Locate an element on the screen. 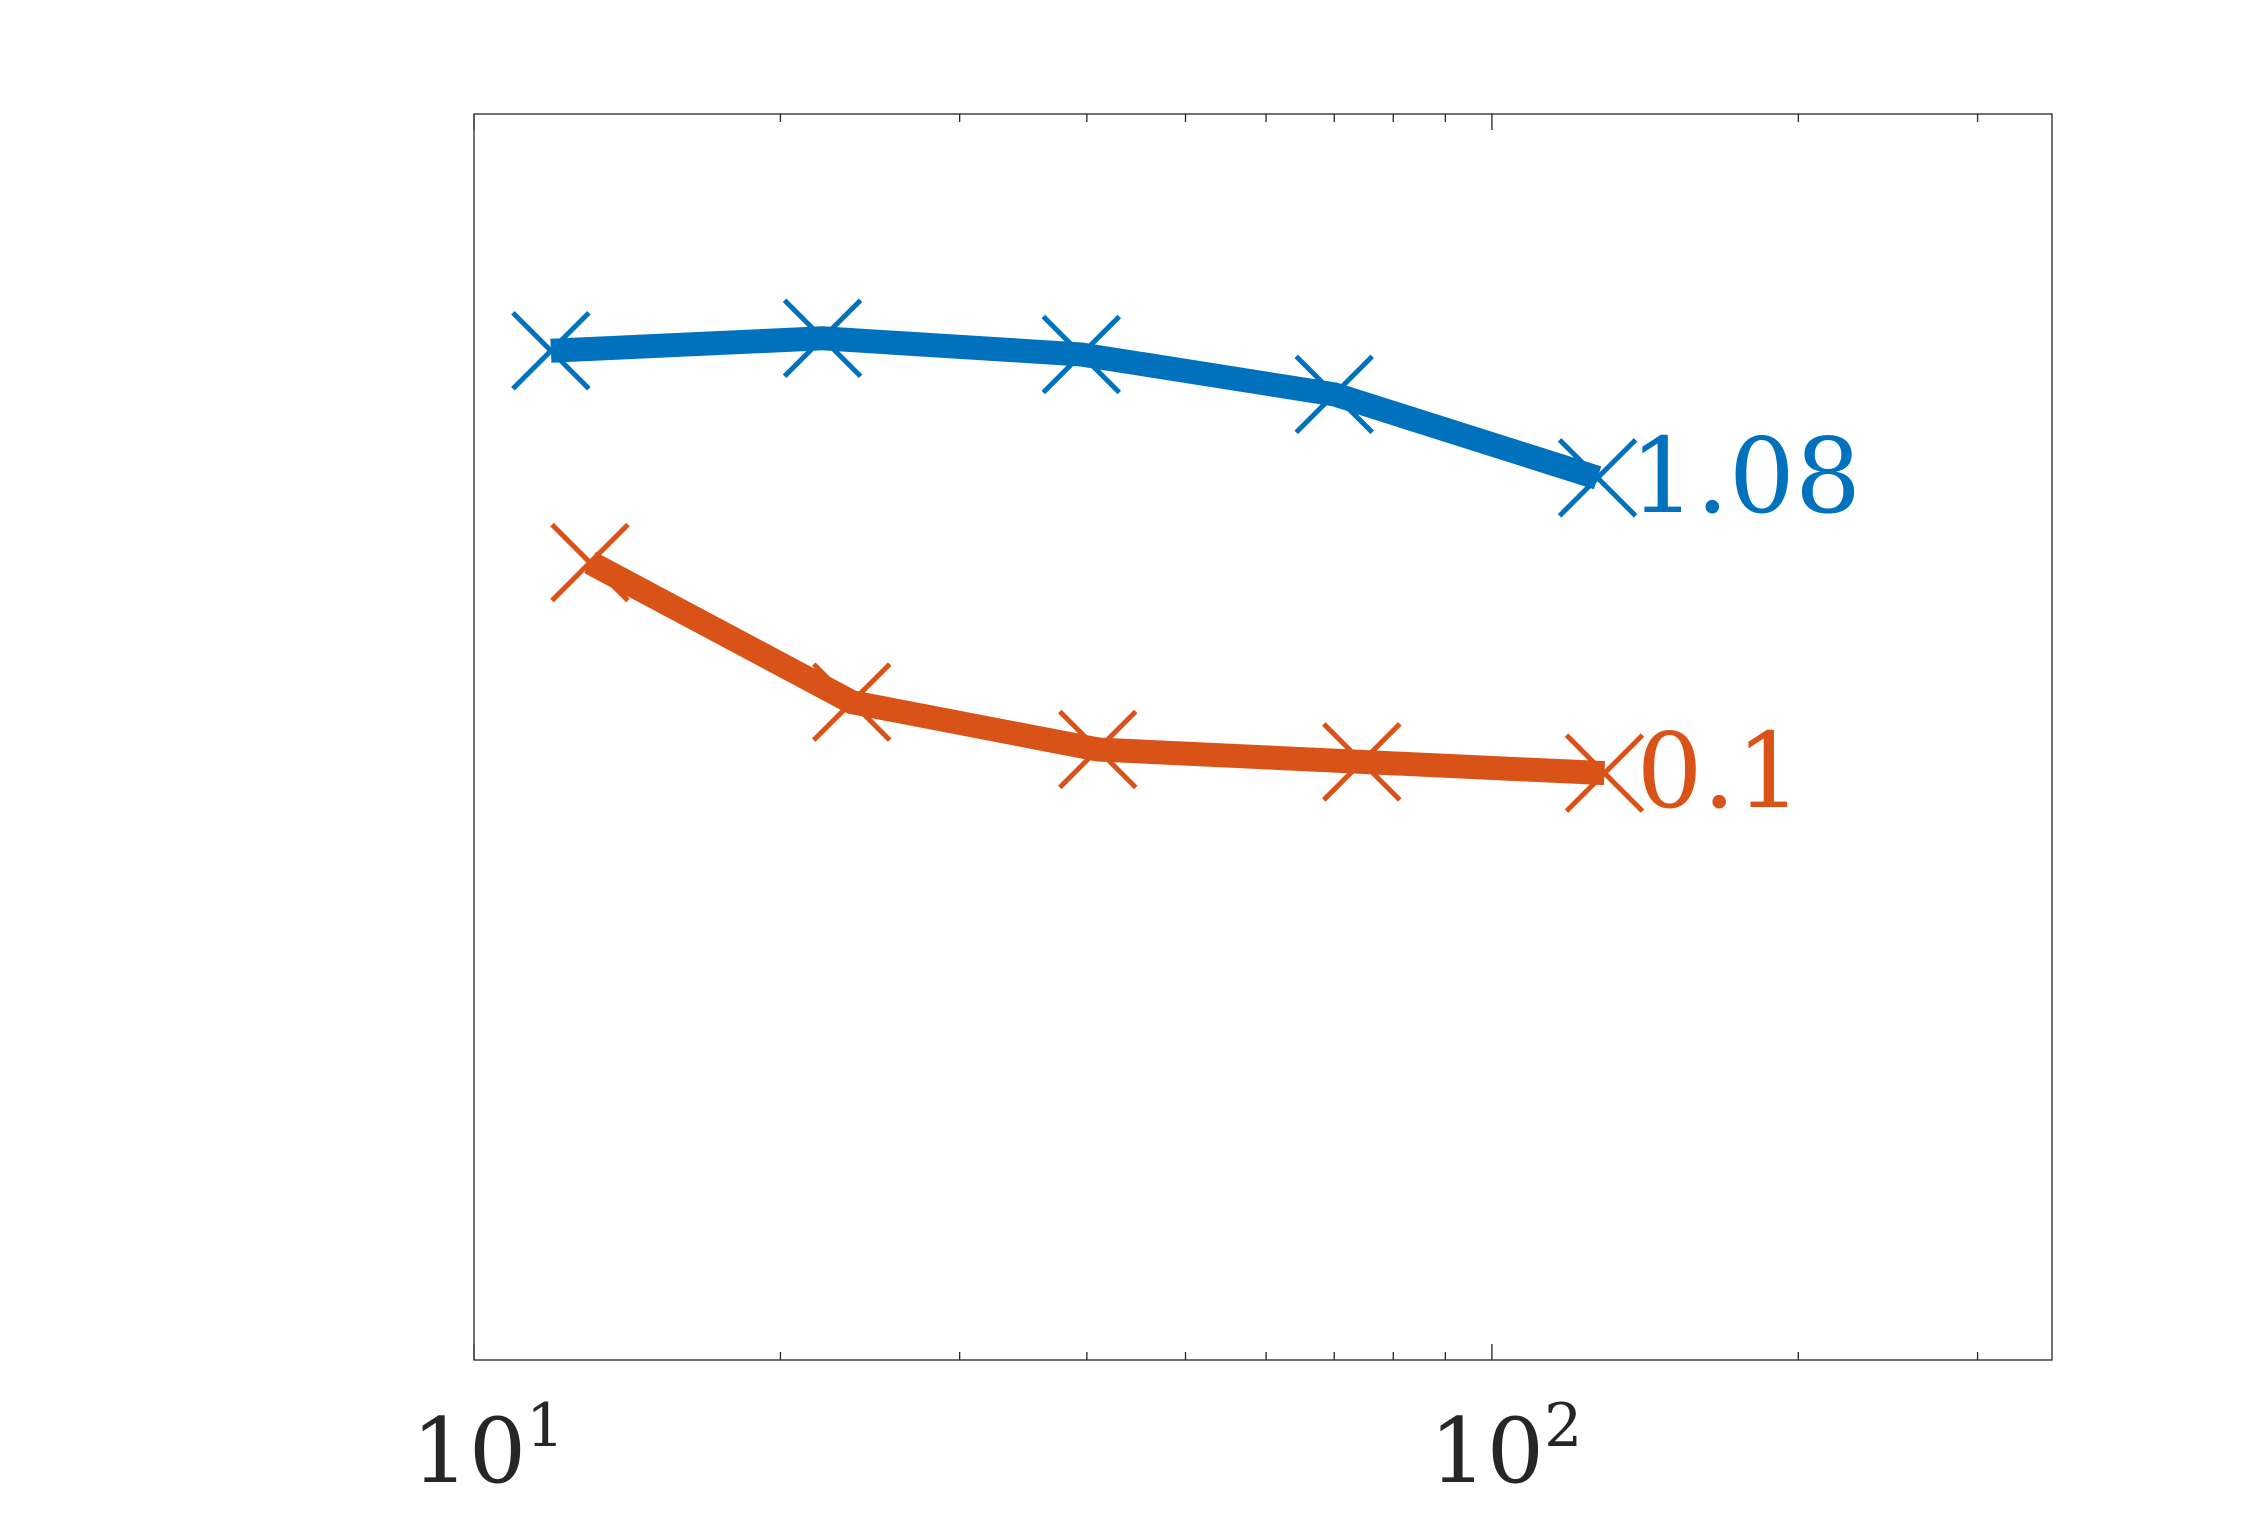 The width and height of the screenshot is (2250, 1520). series-0: 1.08 is located at coordinates (1186, 417).